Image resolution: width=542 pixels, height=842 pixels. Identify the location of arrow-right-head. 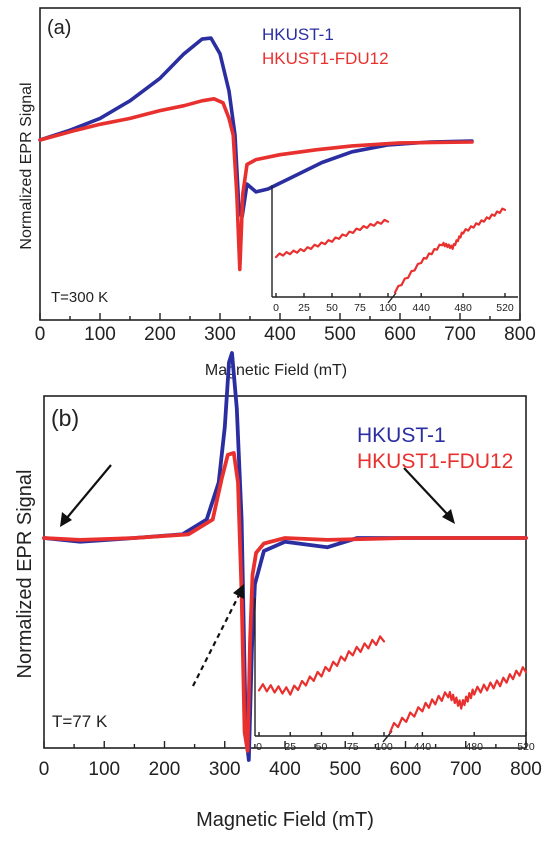
(448, 516).